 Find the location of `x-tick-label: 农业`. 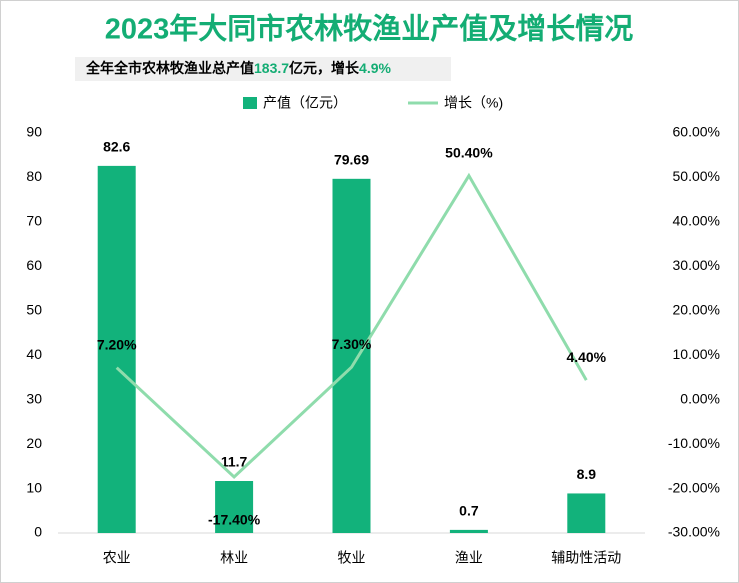

x-tick-label: 农业 is located at coordinates (117, 558).